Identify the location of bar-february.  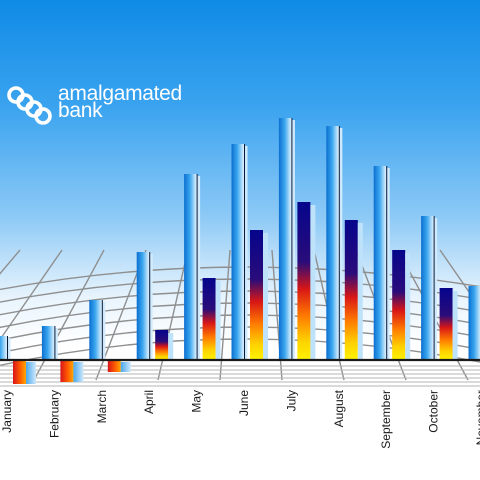
(48, 343).